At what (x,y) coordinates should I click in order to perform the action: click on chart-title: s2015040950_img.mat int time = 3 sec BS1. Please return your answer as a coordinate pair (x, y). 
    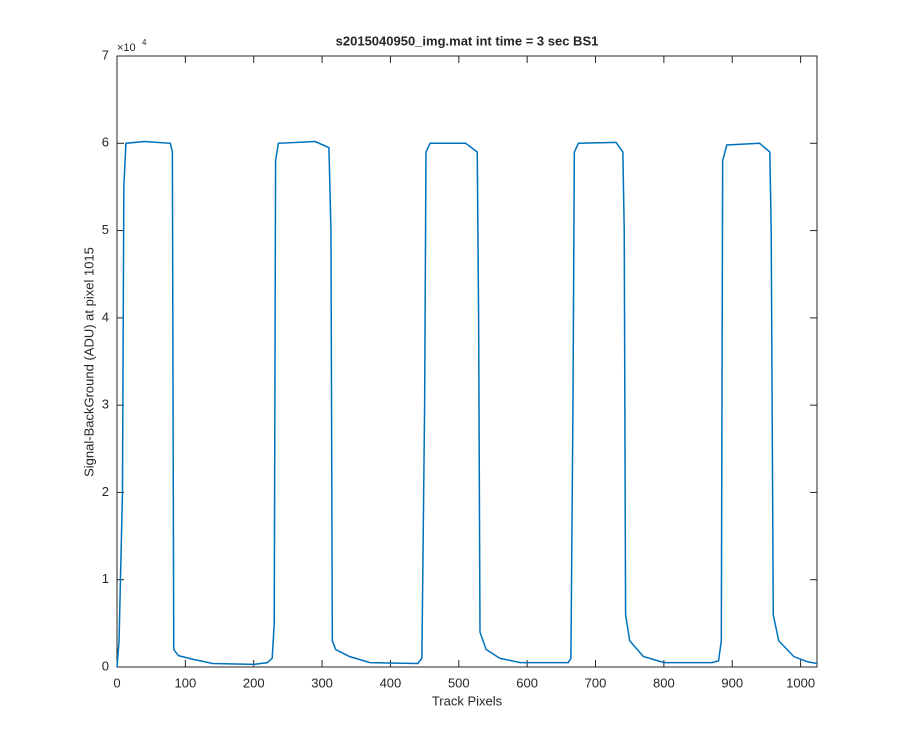
    Looking at the image, I should click on (467, 40).